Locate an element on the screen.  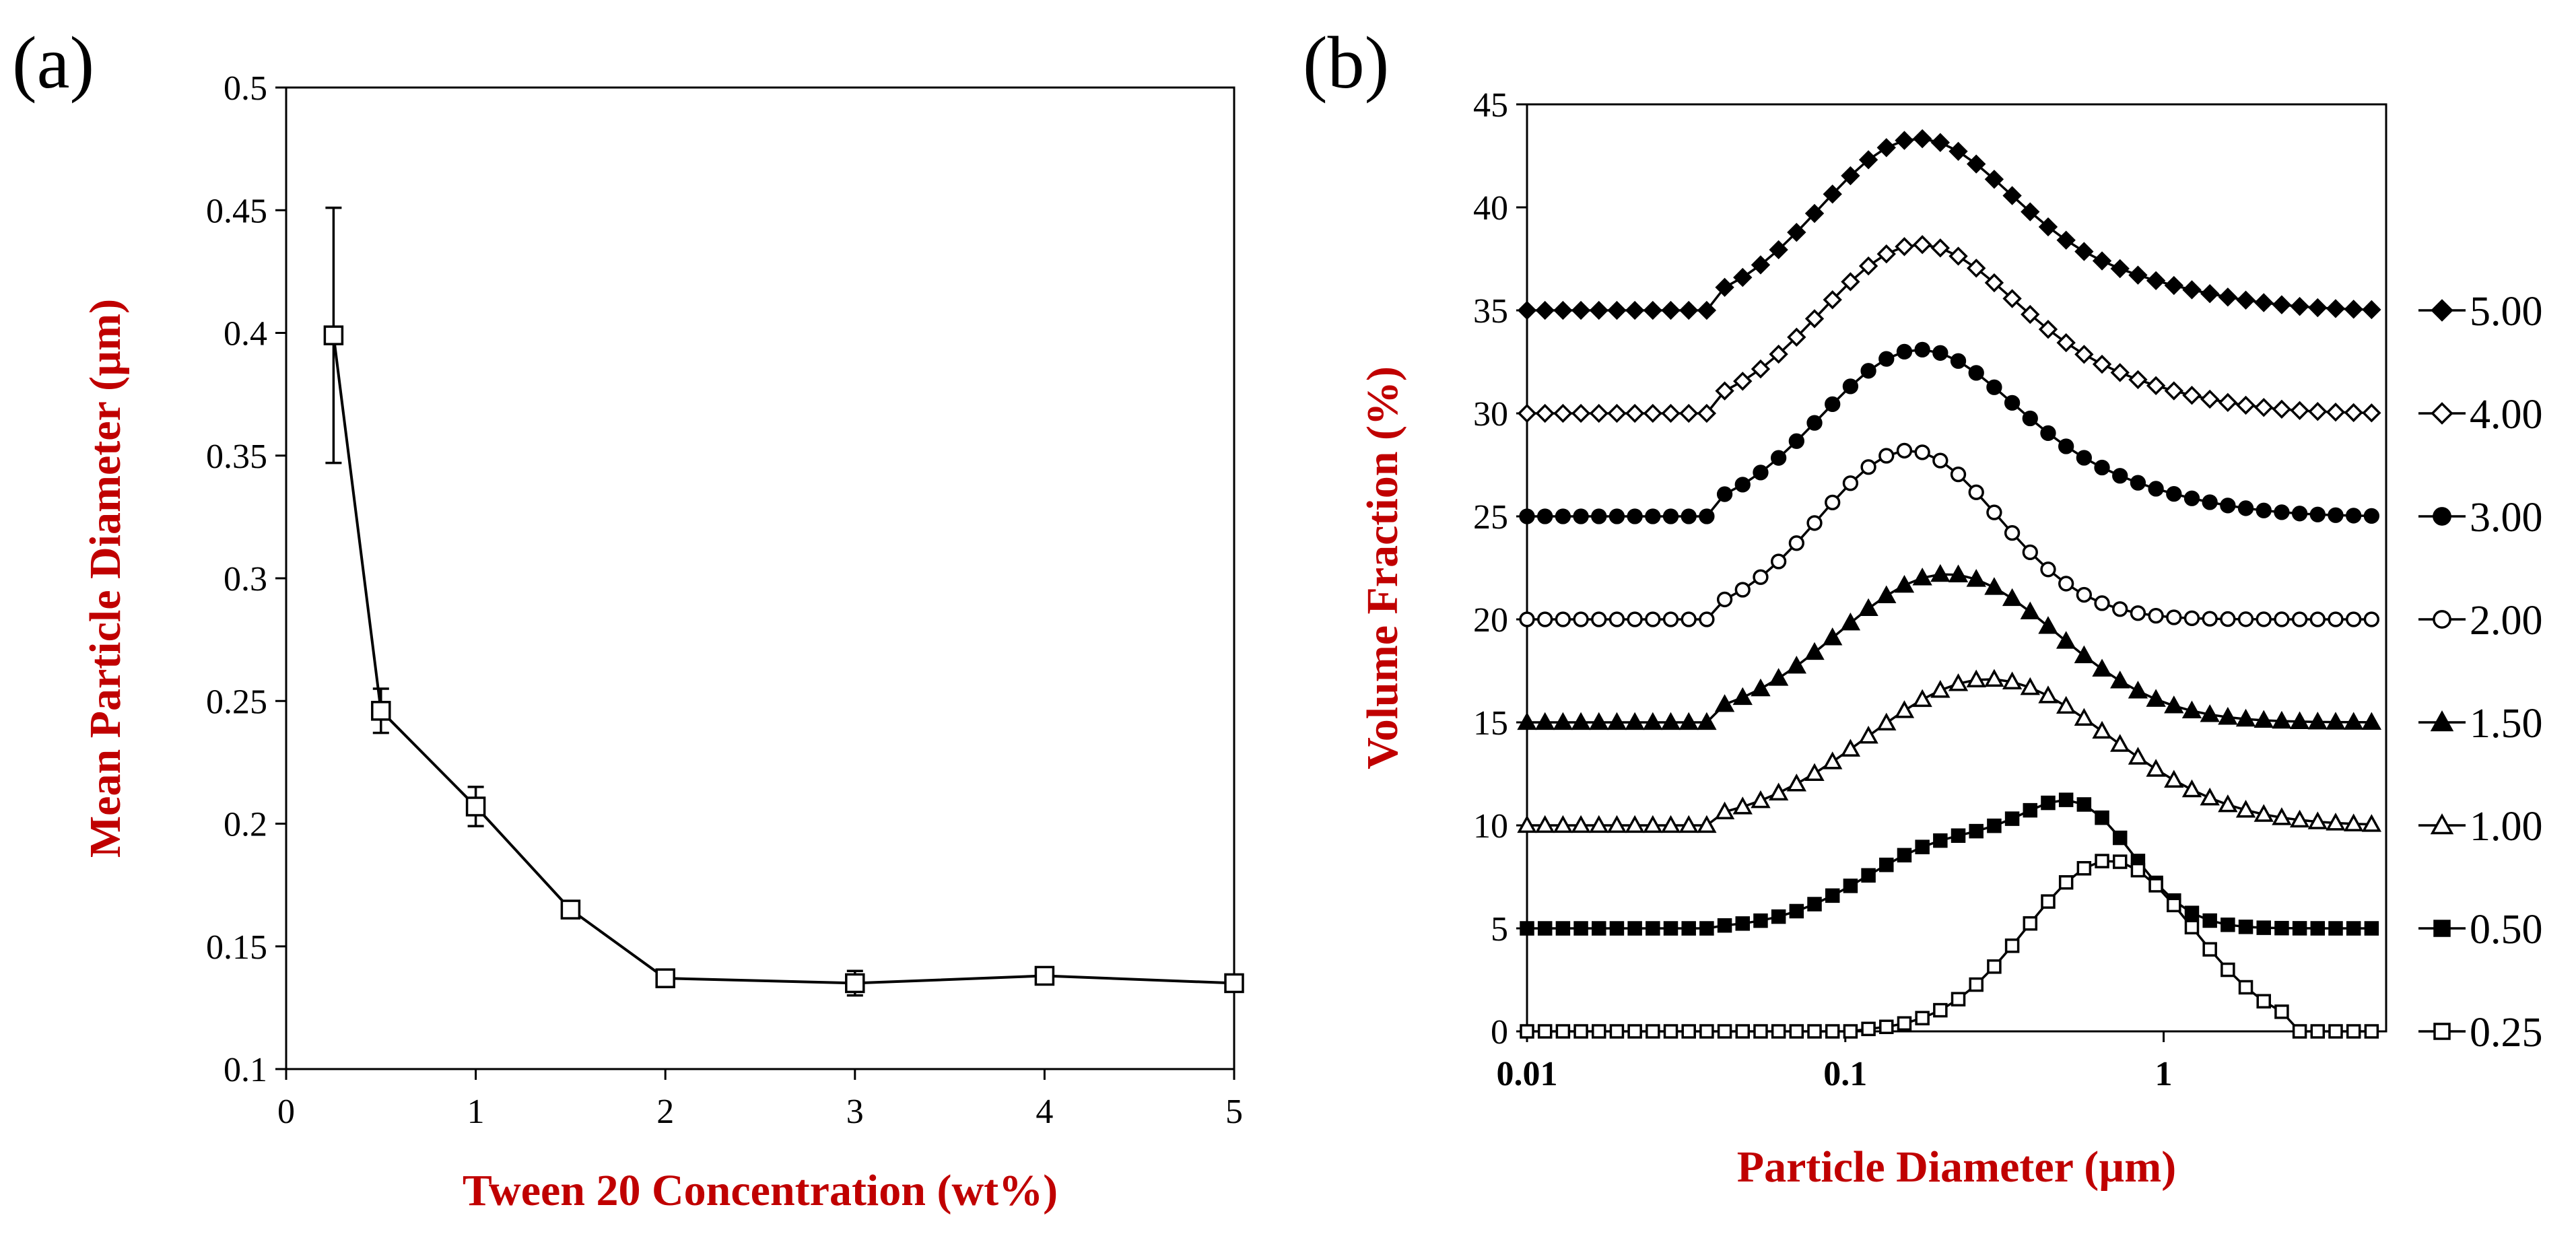
legend-label: 4.00 is located at coordinates (2507, 415).